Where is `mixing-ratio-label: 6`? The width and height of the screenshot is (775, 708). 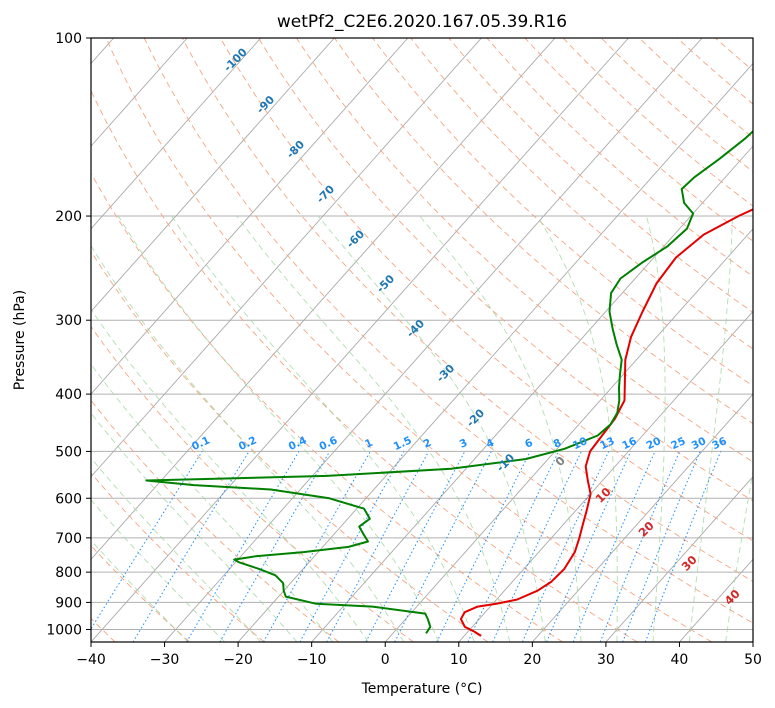 mixing-ratio-label: 6 is located at coordinates (529, 444).